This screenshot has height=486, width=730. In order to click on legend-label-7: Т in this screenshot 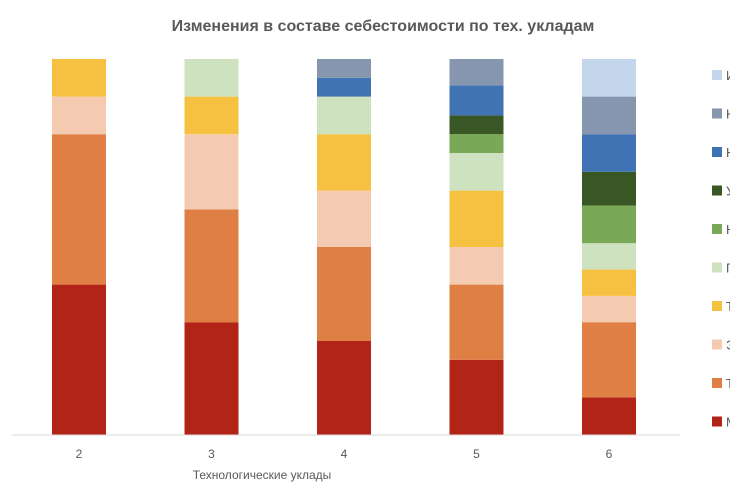, I will do `click(728, 306)`.